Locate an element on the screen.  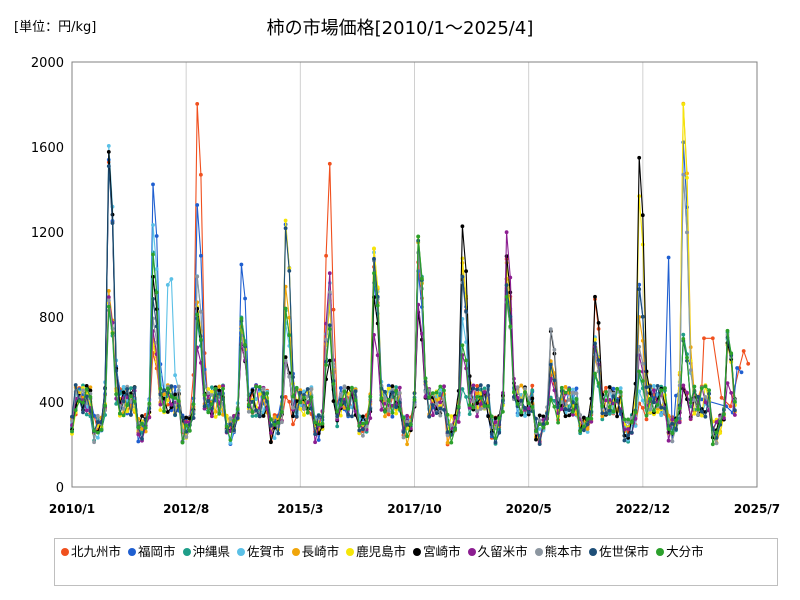
x-tick-label-5: 2022/12 is located at coordinates (643, 509).